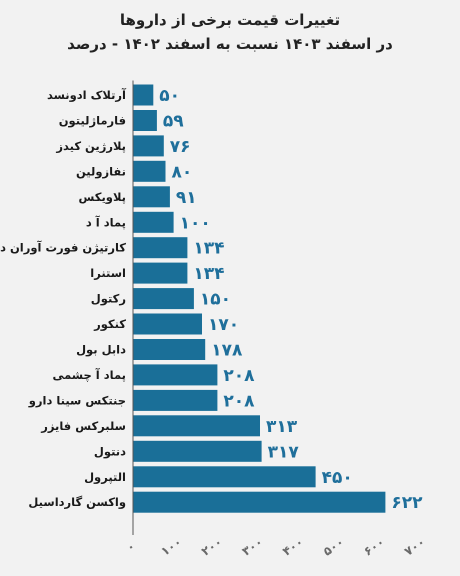 The image size is (460, 576). I want to click on category-label: پماد آ د, so click(106, 222).